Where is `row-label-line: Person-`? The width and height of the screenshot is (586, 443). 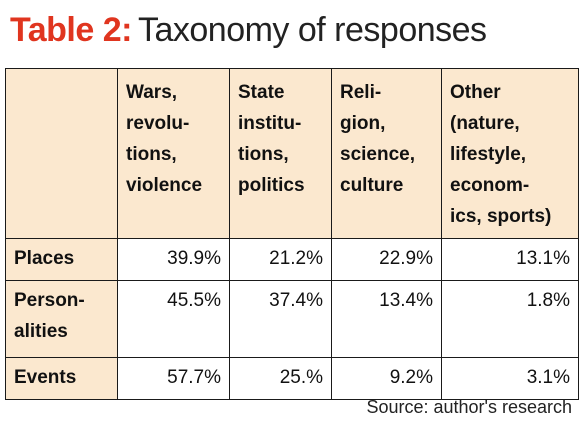
row-label-line: Person- is located at coordinates (49, 300).